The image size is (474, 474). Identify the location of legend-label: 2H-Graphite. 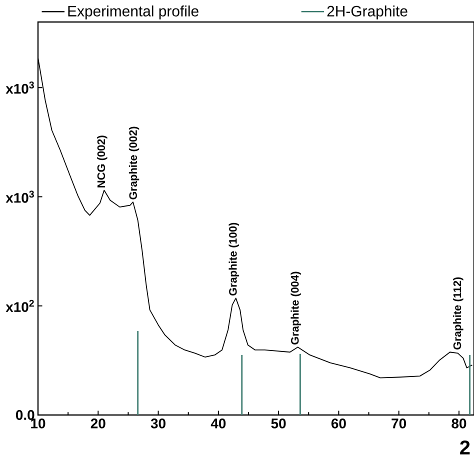
(367, 12).